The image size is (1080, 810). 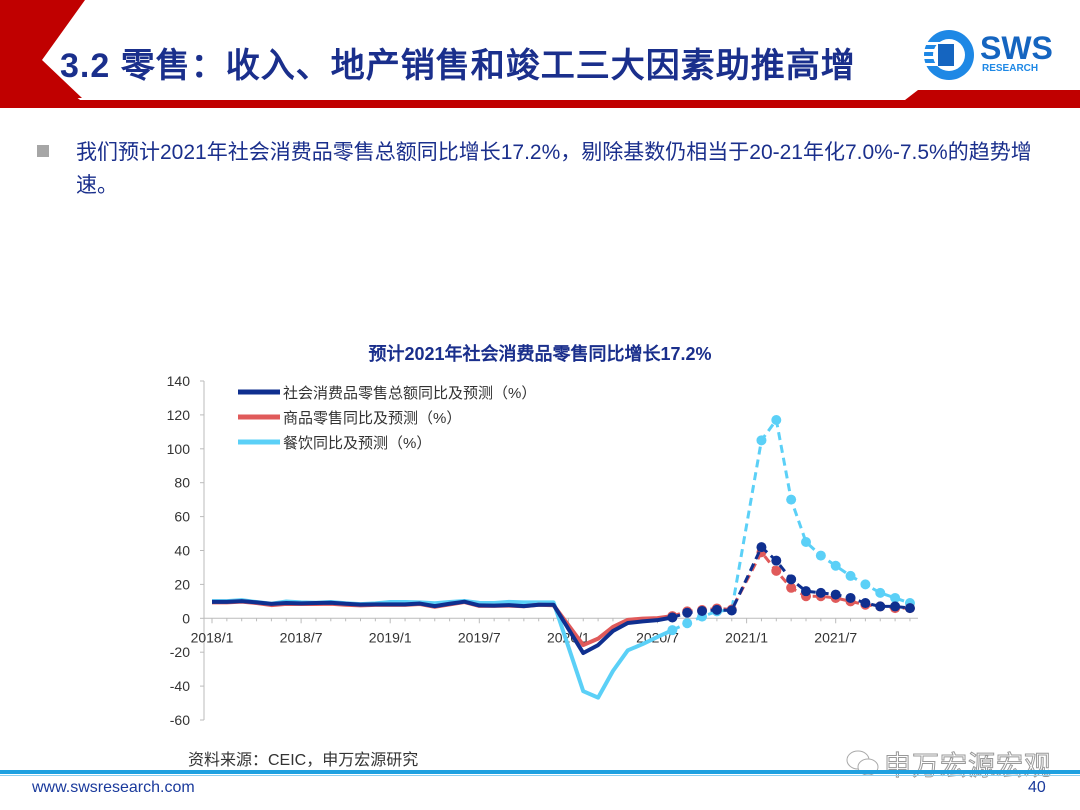 I want to click on x-tick-label: 2018/1, so click(x=212, y=637).